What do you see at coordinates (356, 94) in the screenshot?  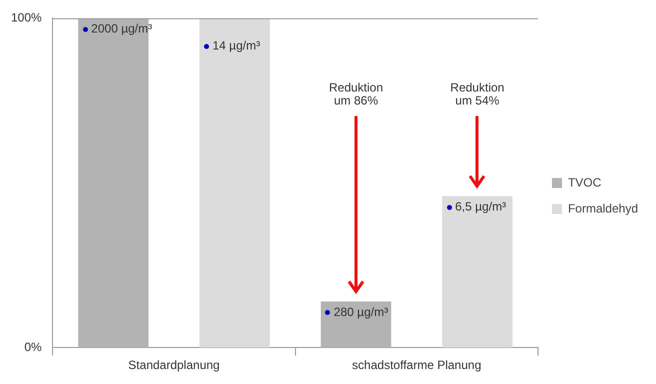 I see `annotation: Reduktion um 86%` at bounding box center [356, 94].